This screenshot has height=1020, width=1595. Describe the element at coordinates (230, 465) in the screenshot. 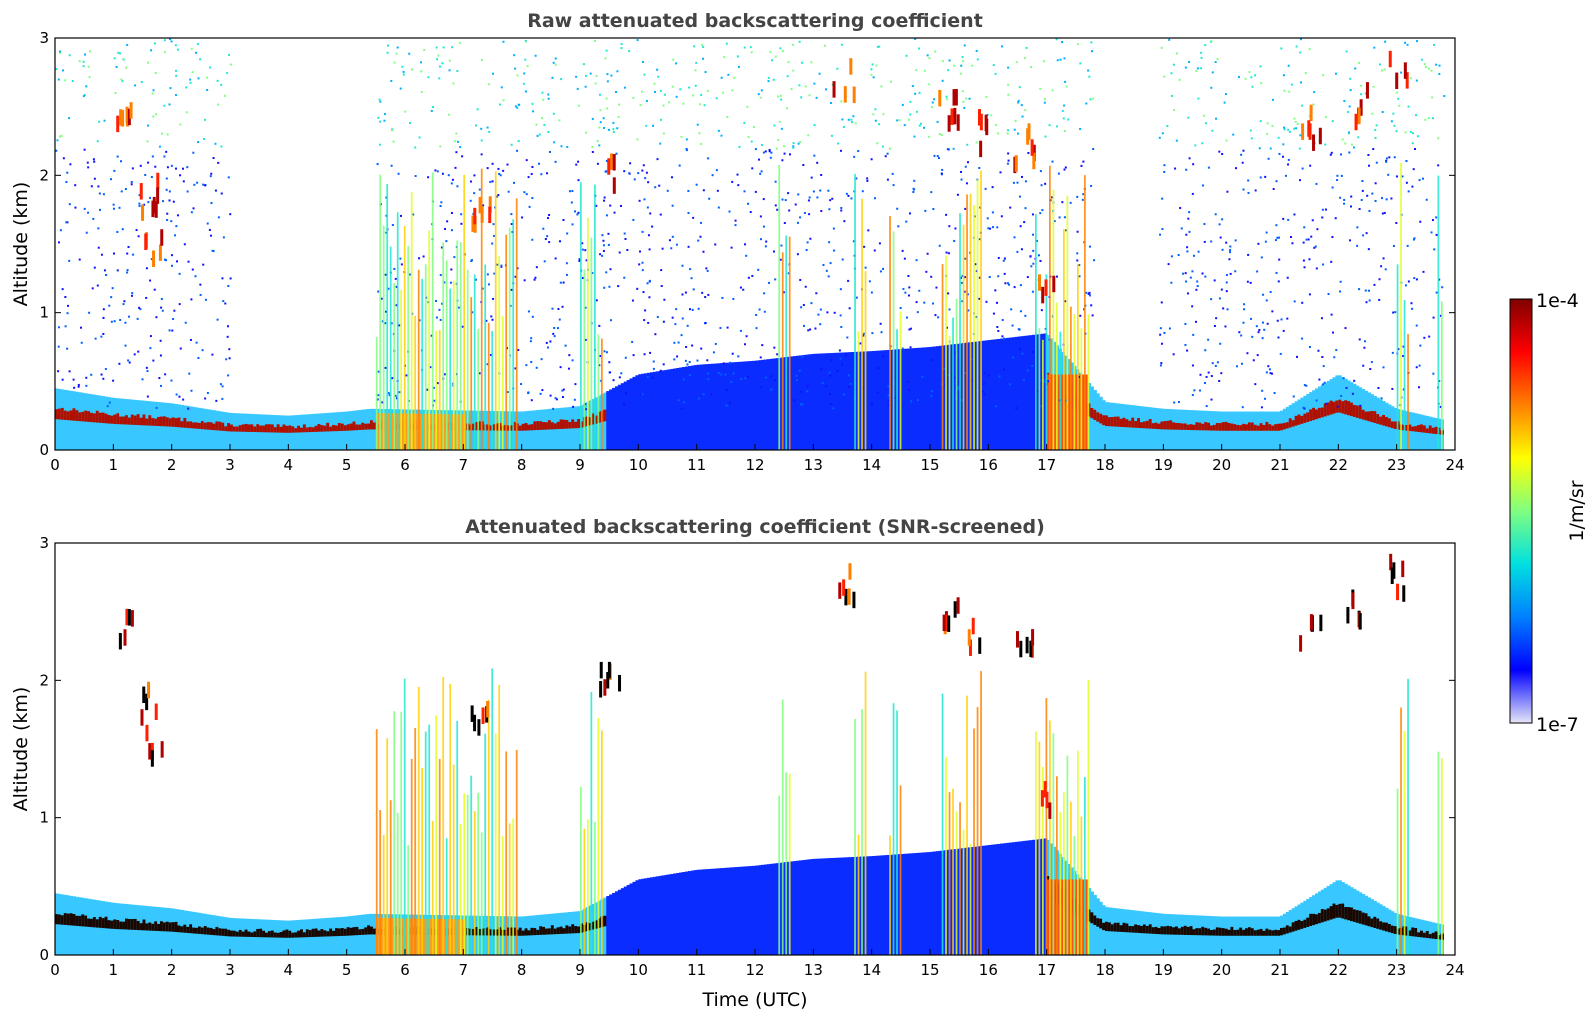

I see `x-tick-label: 3` at that location.